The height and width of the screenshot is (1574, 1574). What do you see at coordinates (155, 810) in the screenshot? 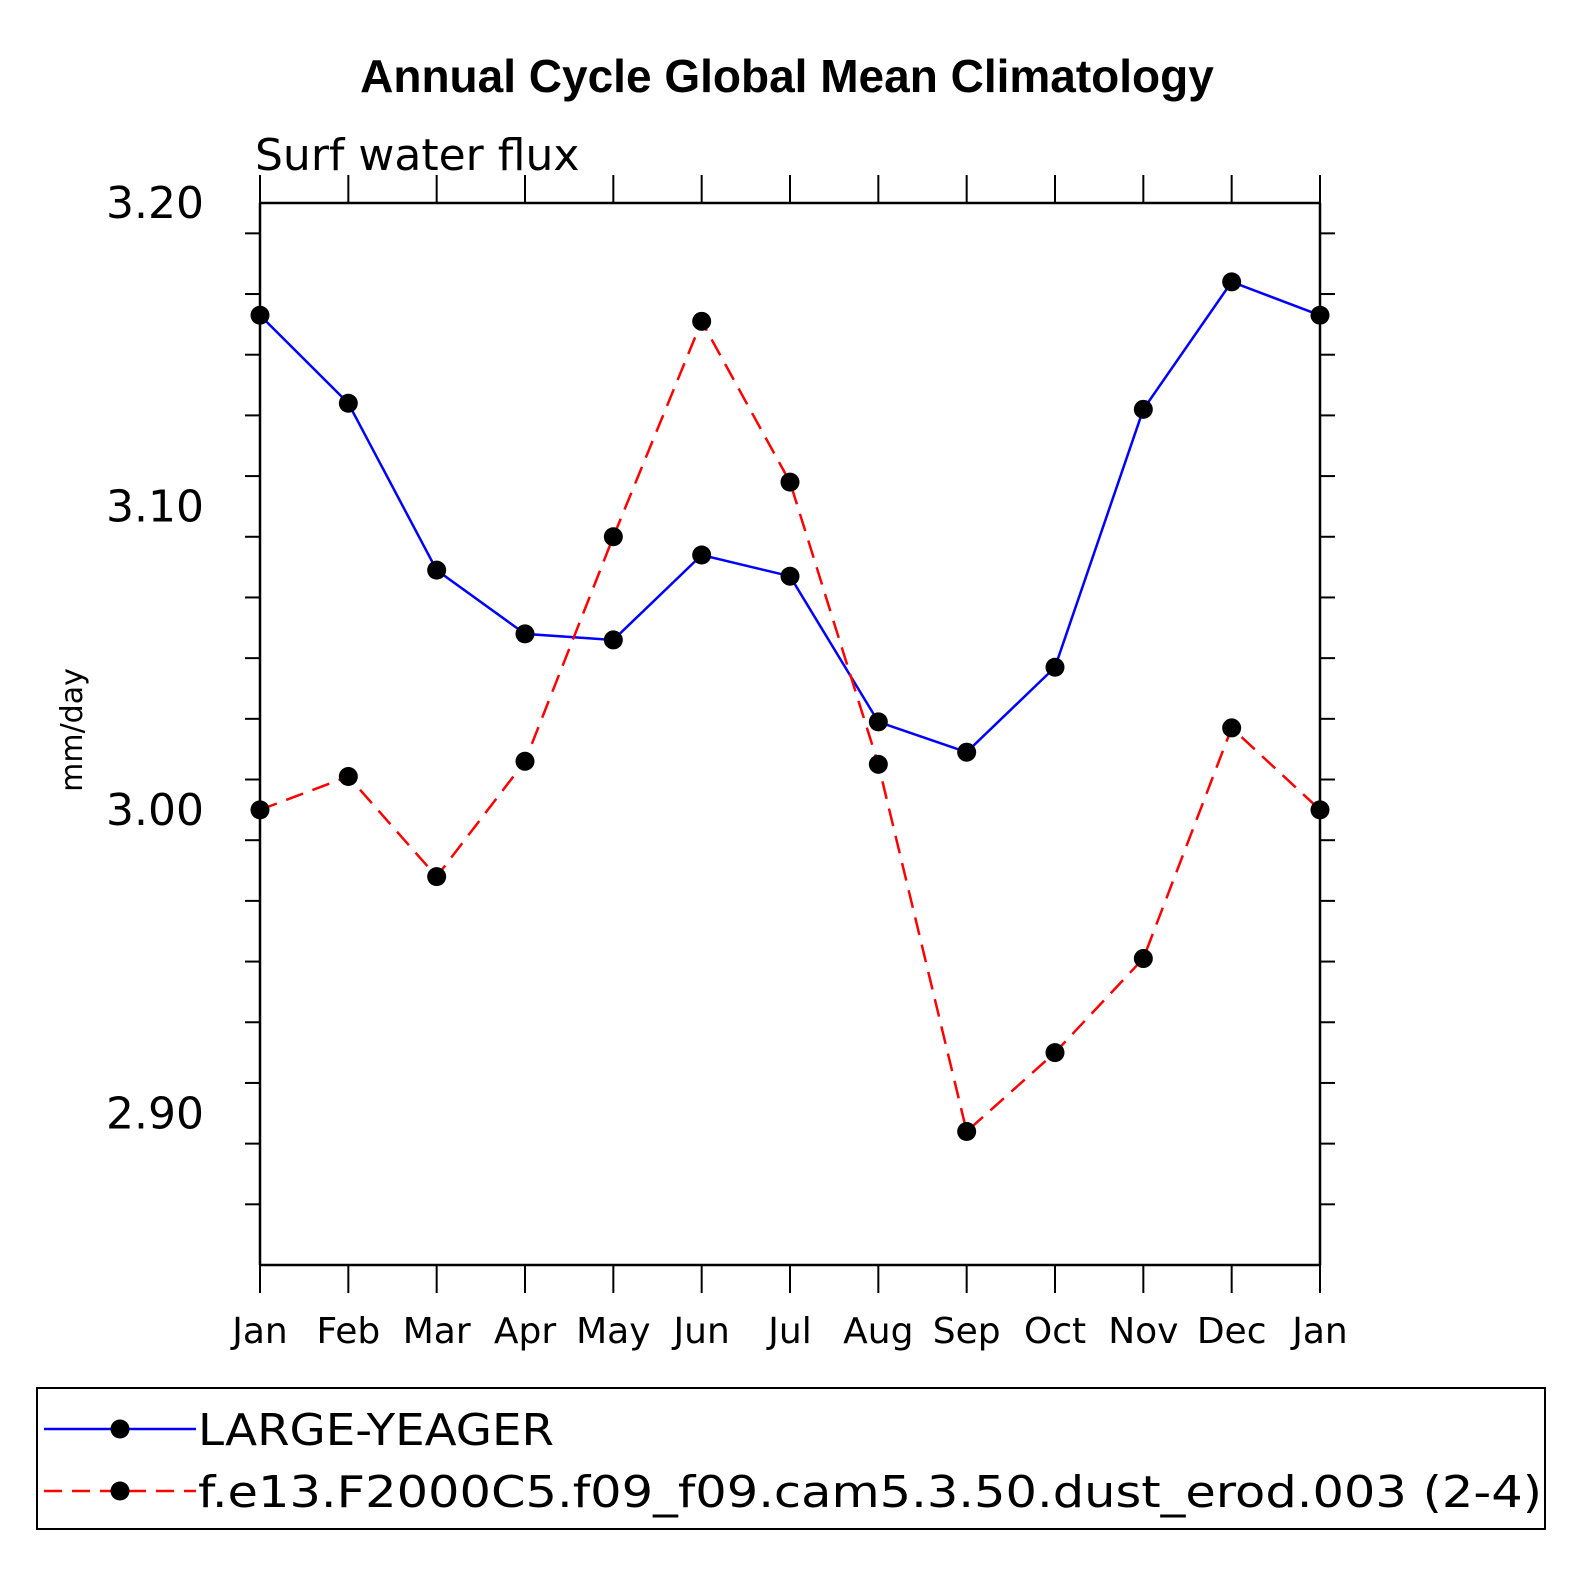
I see `y-tick-label: 3.00` at bounding box center [155, 810].